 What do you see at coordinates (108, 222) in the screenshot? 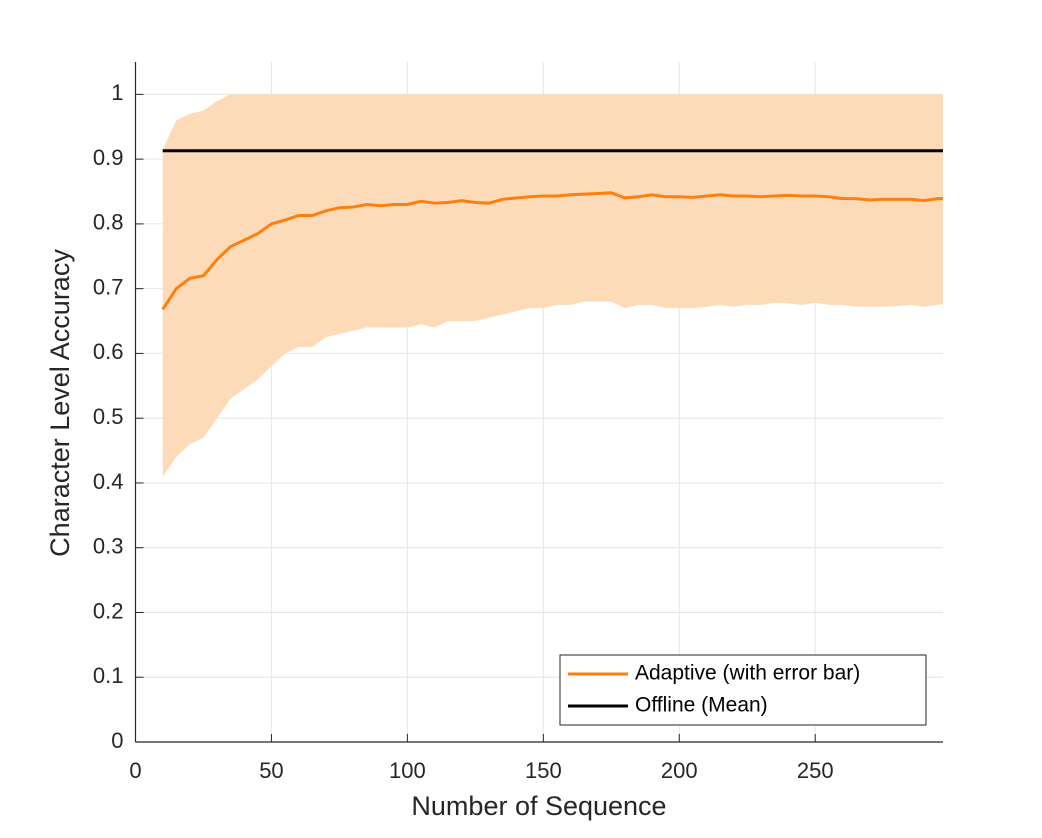
I see `y-tick-label: 0.8` at bounding box center [108, 222].